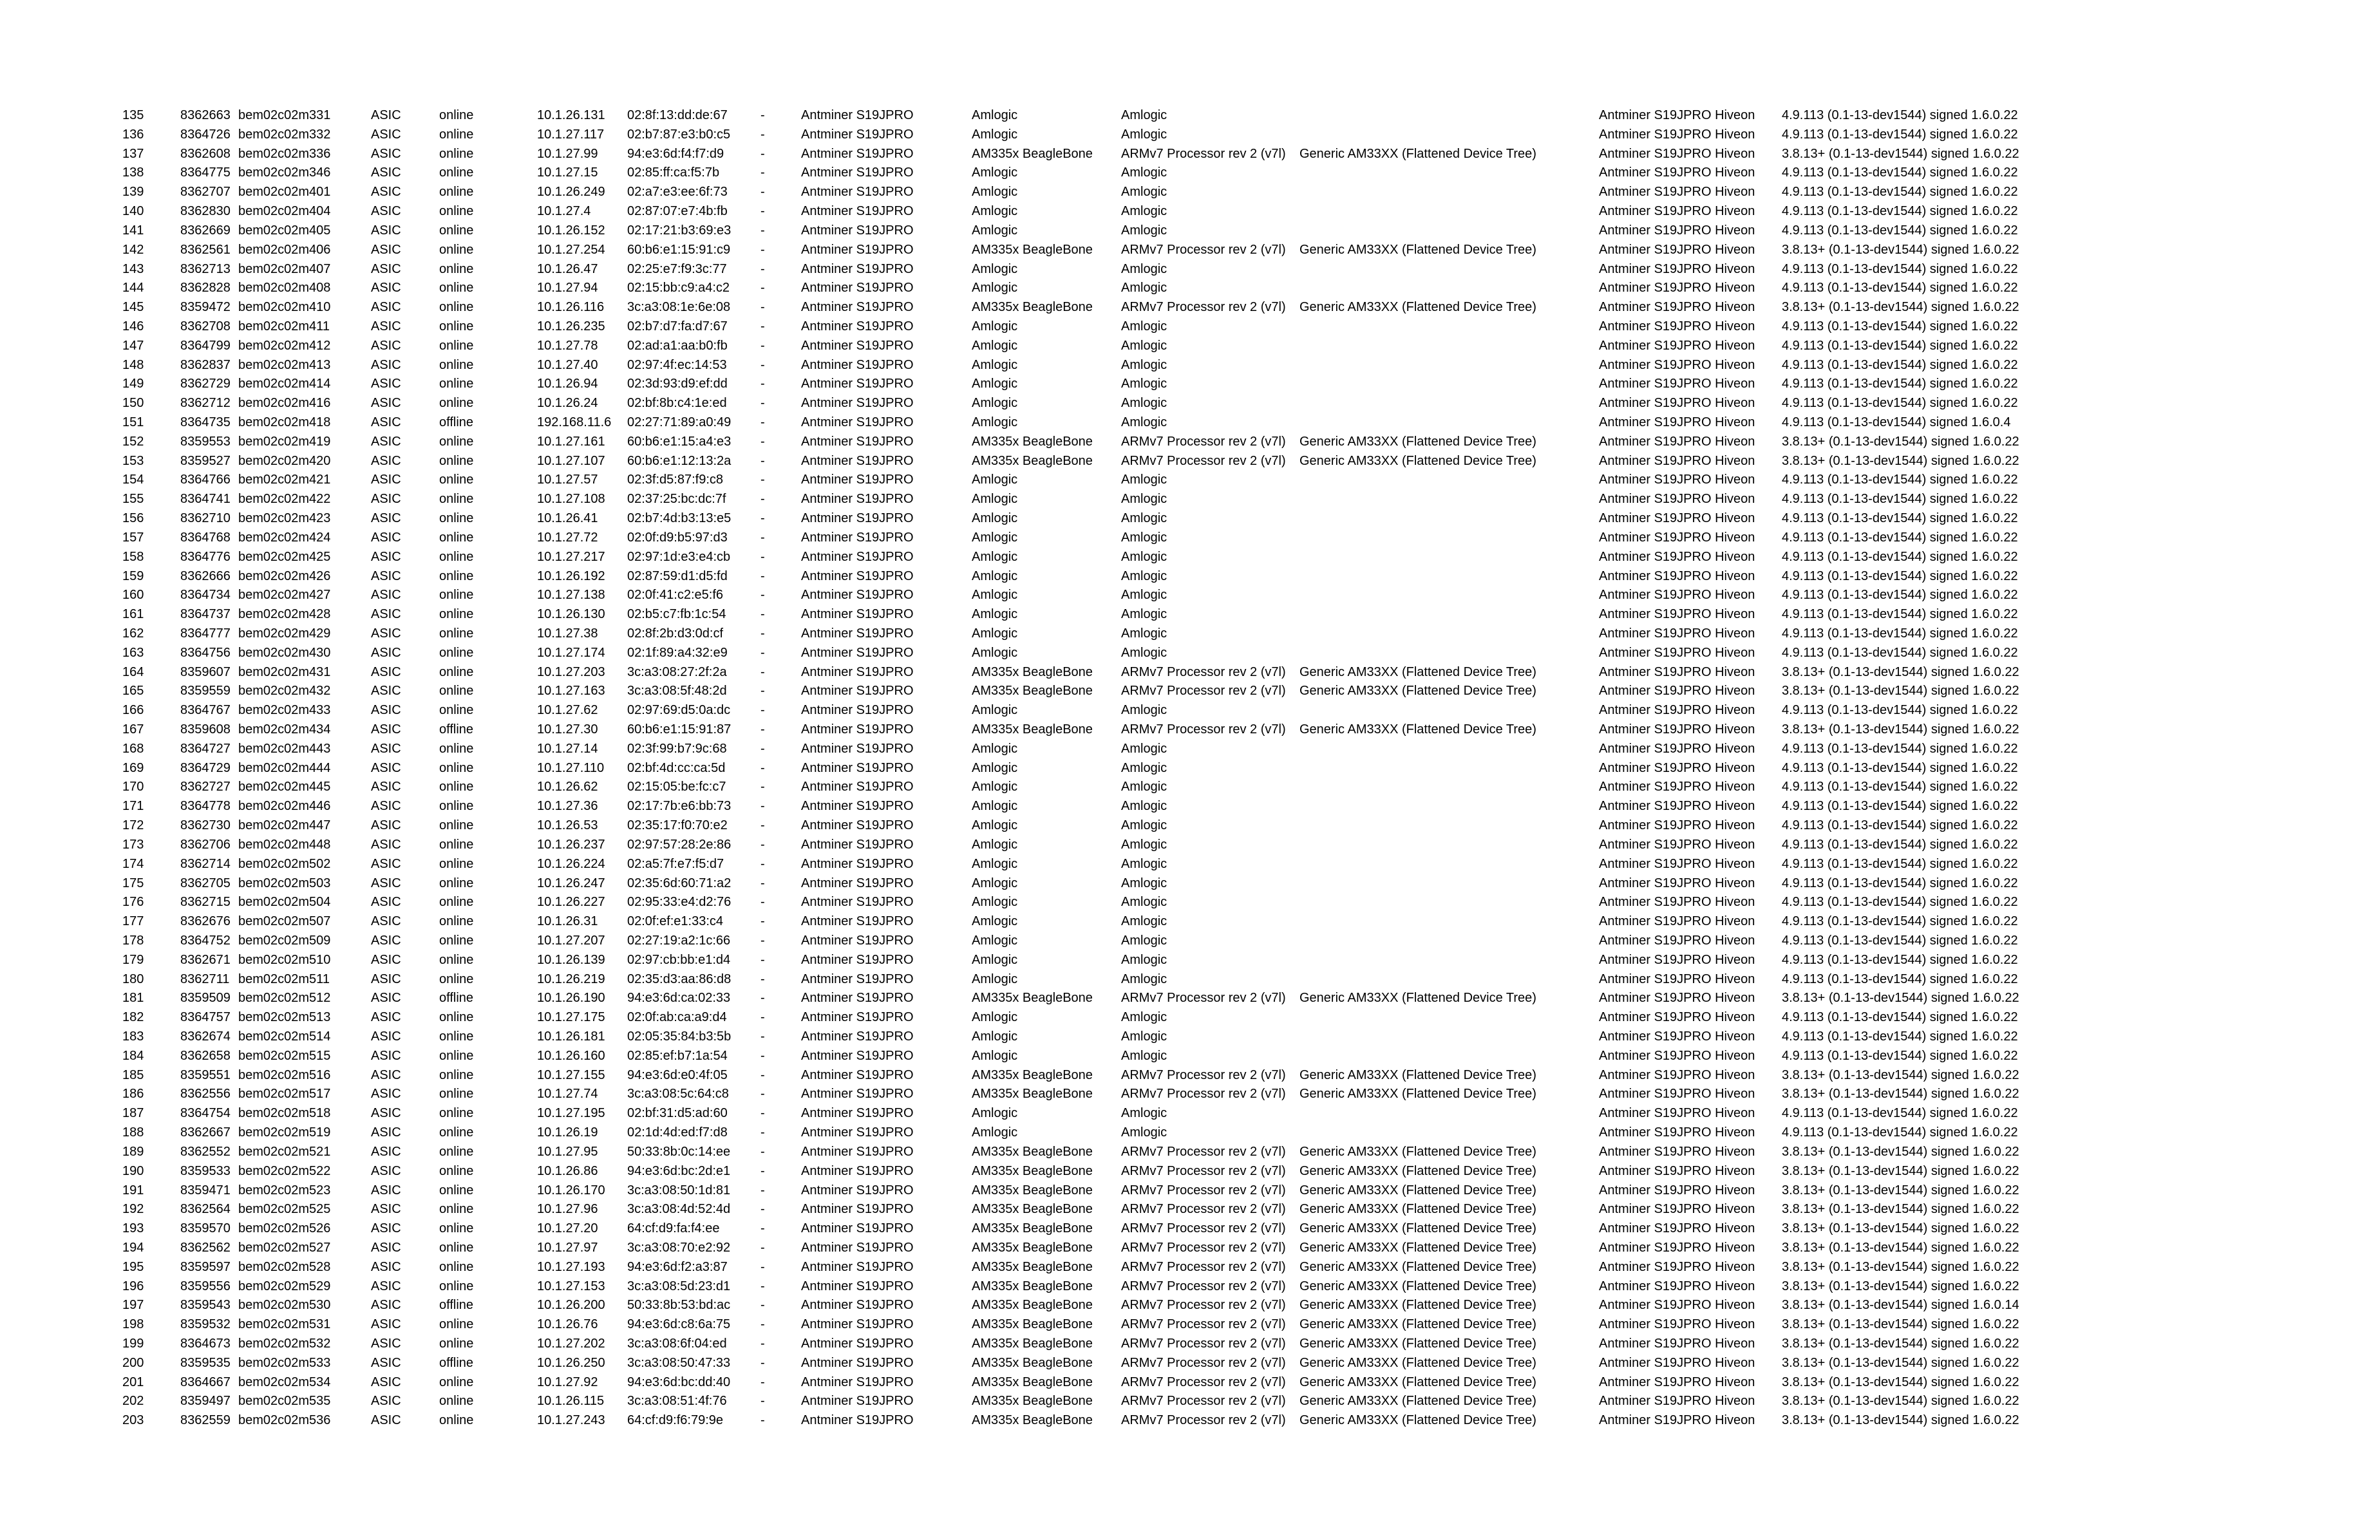 The image size is (2380, 1540). Describe the element at coordinates (205, 922) in the screenshot. I see `cell-worker-id: 8362676` at that location.